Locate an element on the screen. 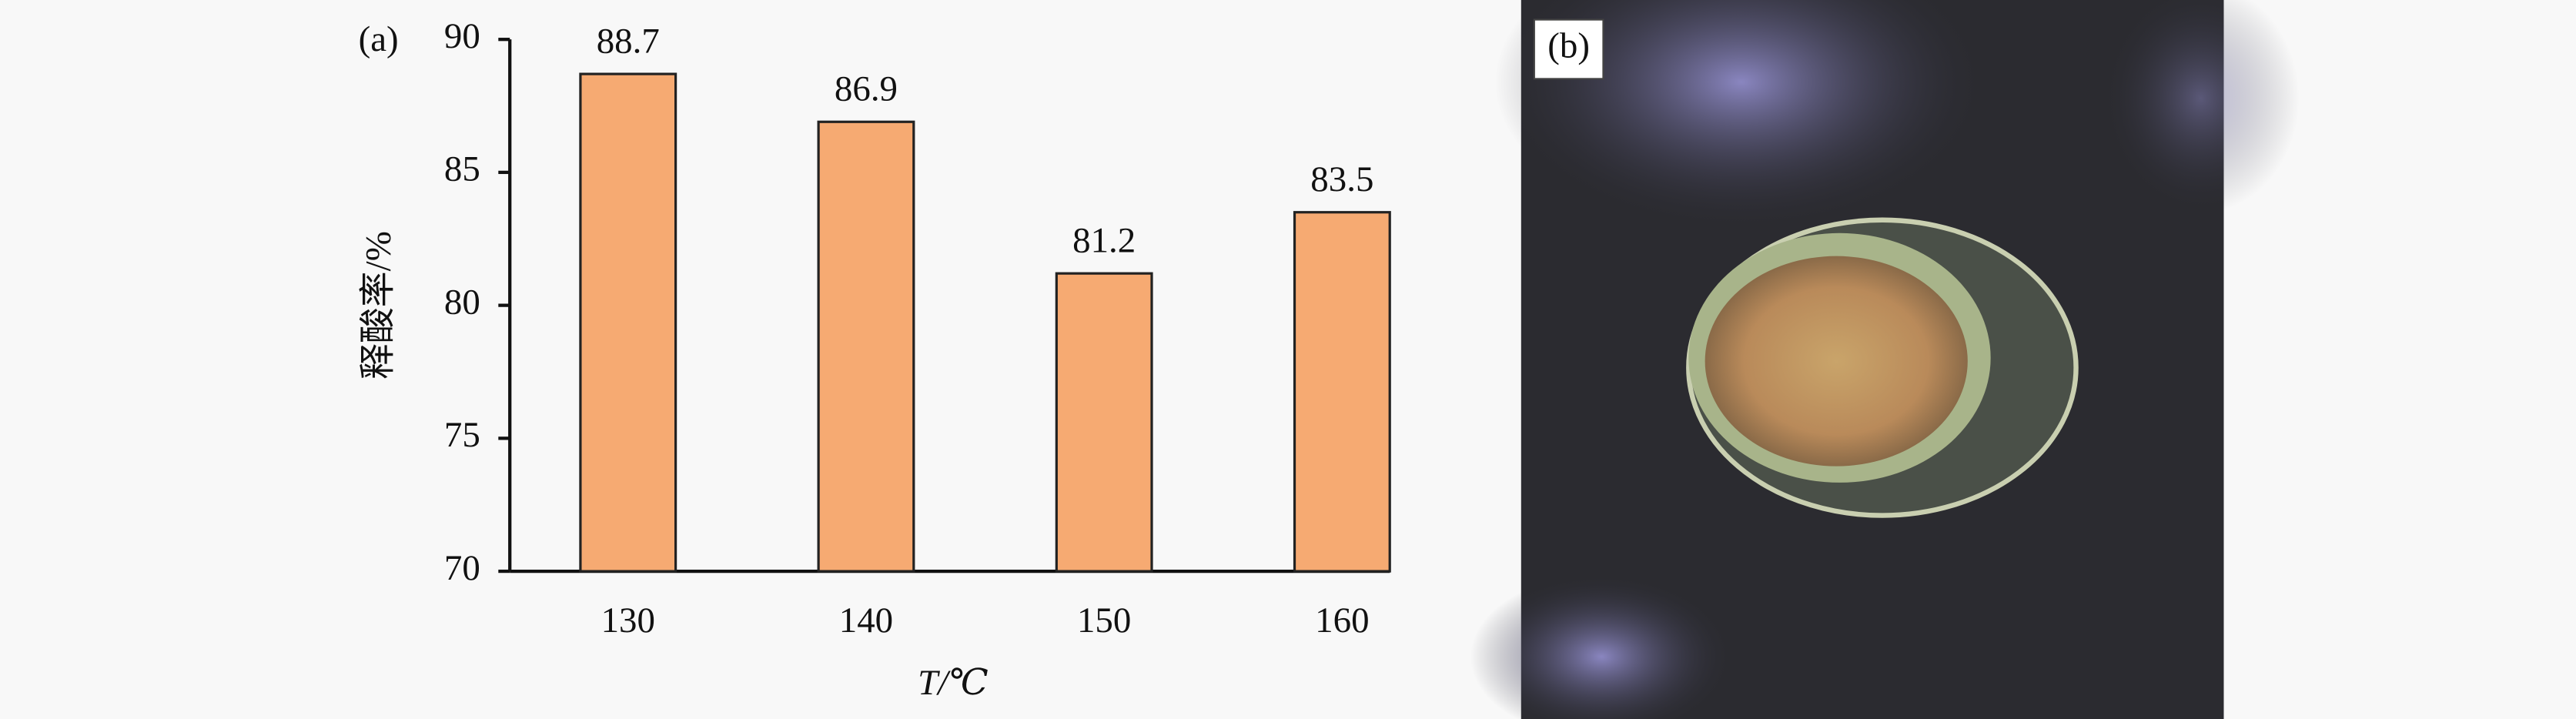  data-label: 88.7 is located at coordinates (628, 41).